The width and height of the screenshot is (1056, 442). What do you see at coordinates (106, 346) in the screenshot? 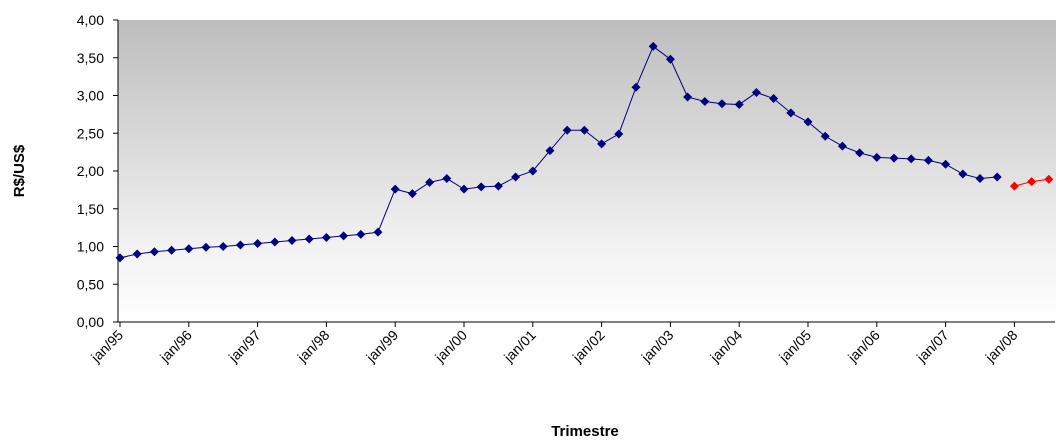
I see `x-tick-label: jan/95` at bounding box center [106, 346].